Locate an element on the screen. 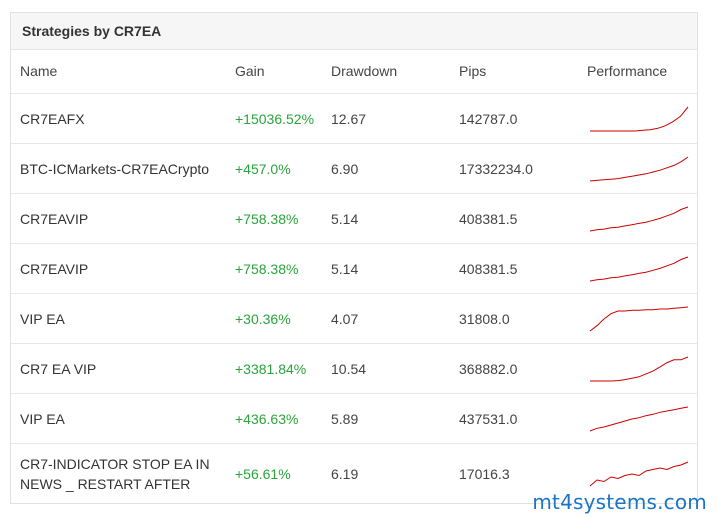 Image resolution: width=717 pixels, height=518 pixels. drawdown-value: 4.07 is located at coordinates (345, 318).